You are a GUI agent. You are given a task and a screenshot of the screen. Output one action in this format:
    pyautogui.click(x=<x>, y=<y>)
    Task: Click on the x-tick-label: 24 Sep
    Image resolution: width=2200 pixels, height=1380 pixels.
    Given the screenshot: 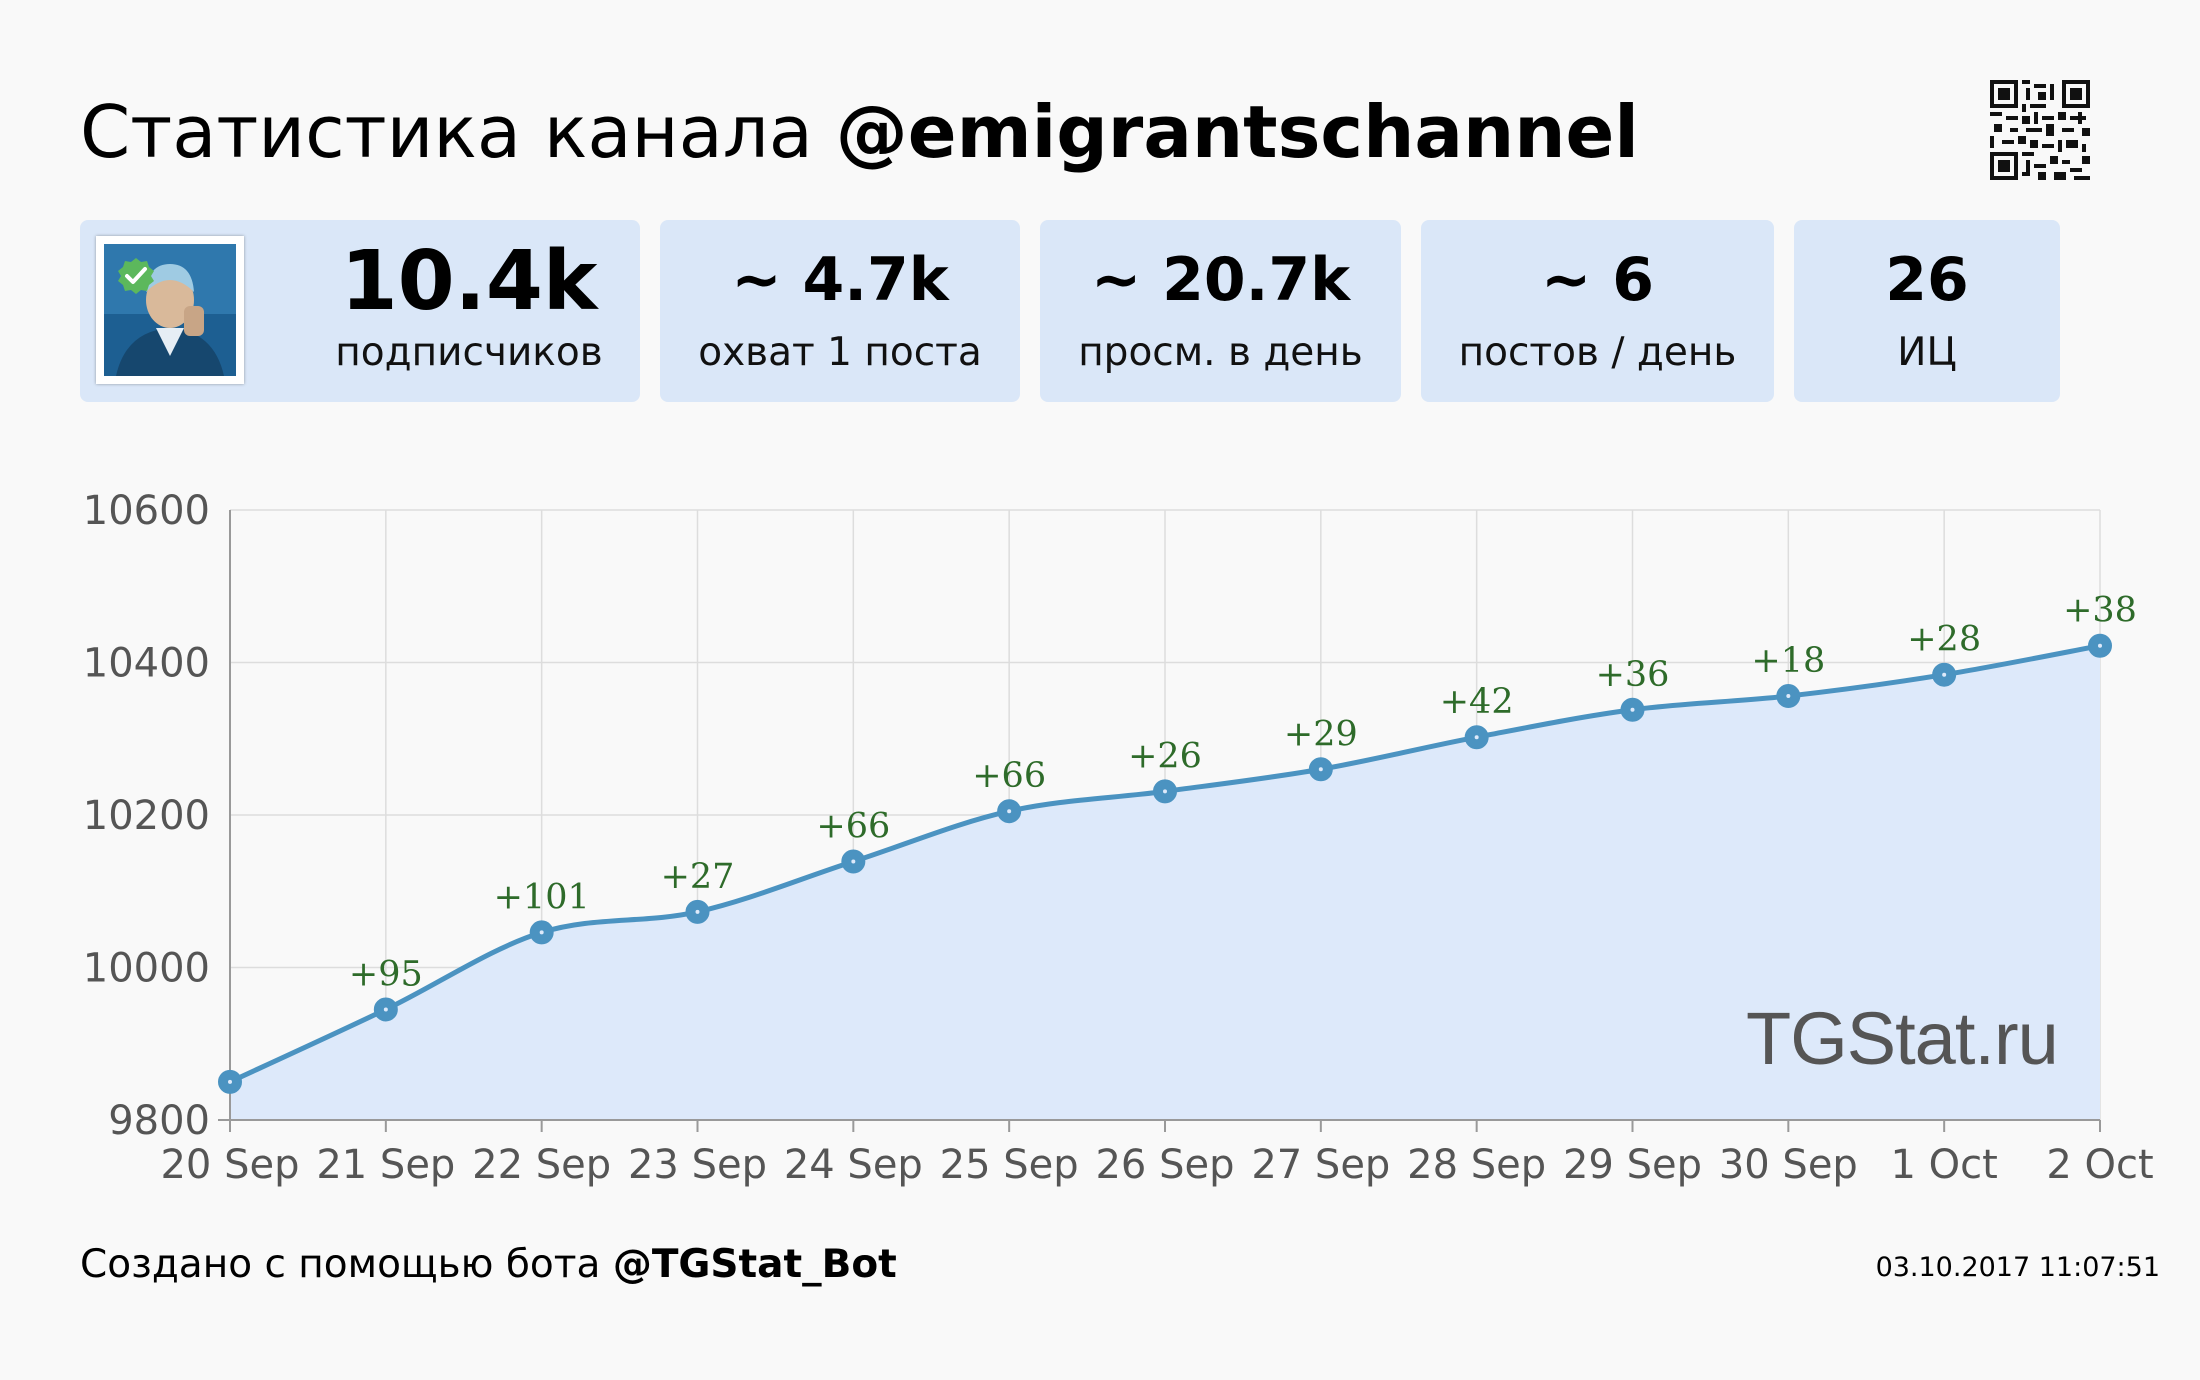 What is the action you would take?
    pyautogui.click(x=853, y=1165)
    